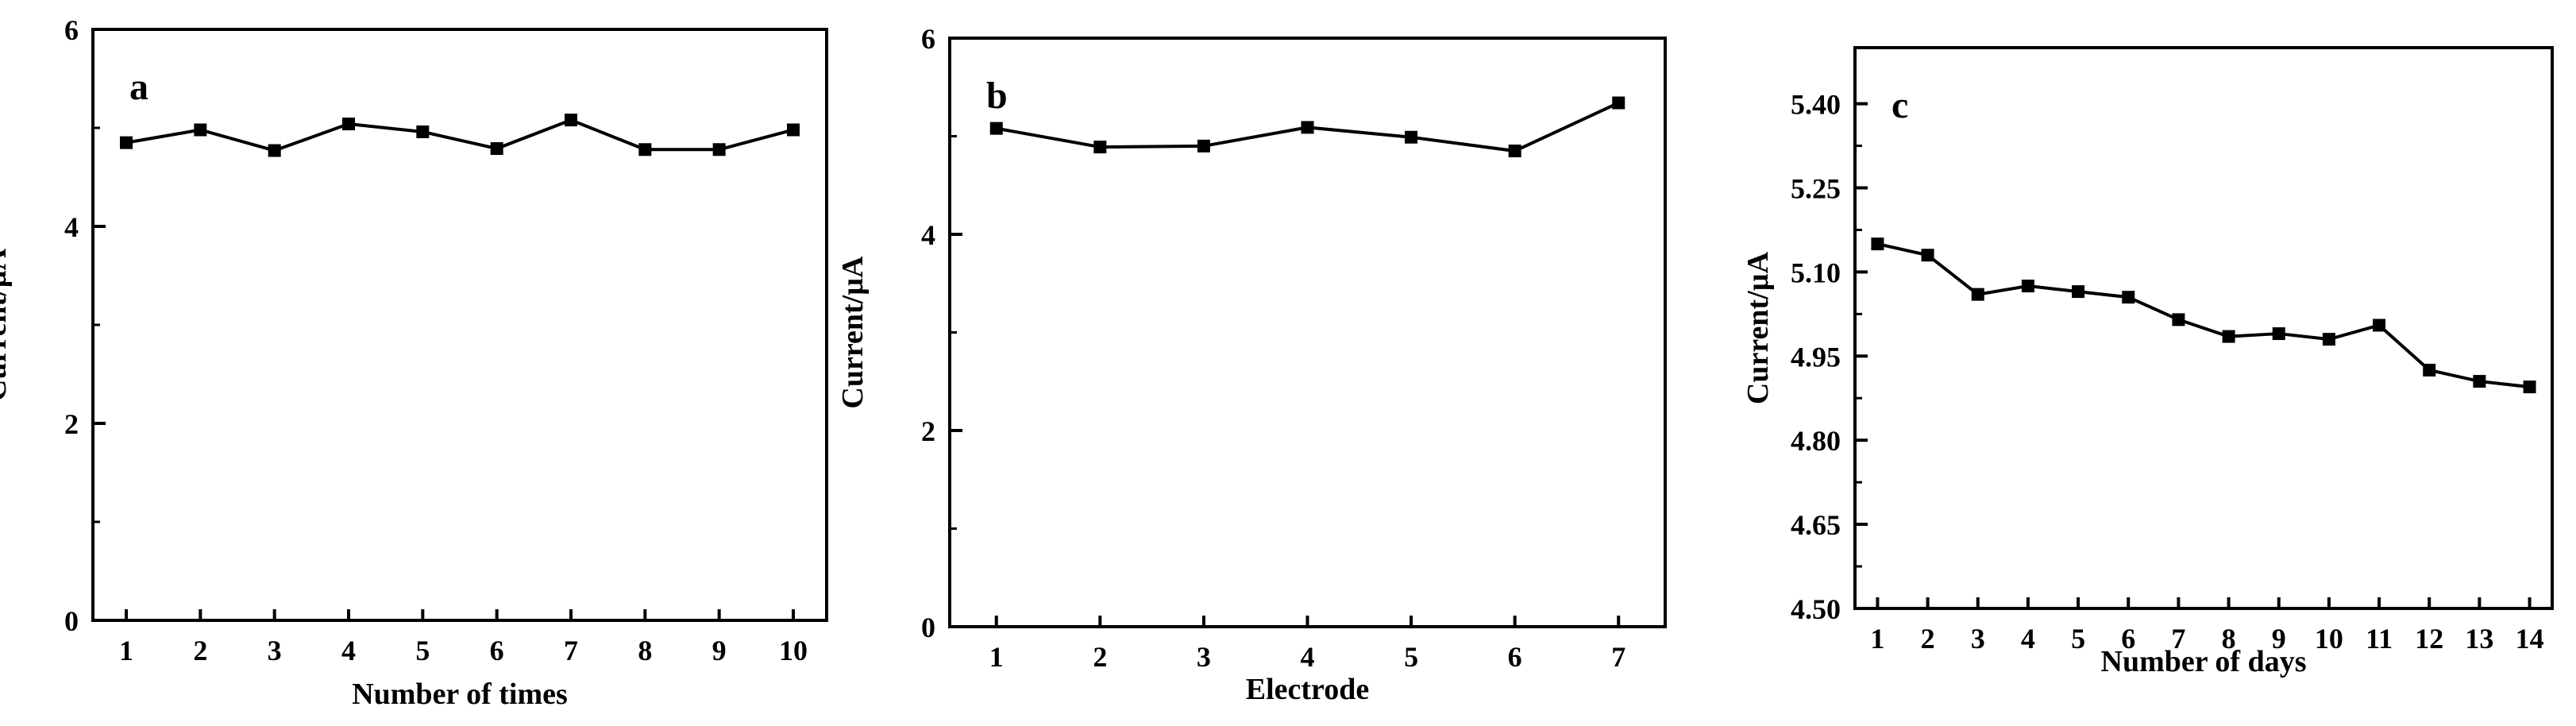 This screenshot has width=2576, height=726. What do you see at coordinates (1816, 357) in the screenshot?
I see `y-tick-label: 4.95` at bounding box center [1816, 357].